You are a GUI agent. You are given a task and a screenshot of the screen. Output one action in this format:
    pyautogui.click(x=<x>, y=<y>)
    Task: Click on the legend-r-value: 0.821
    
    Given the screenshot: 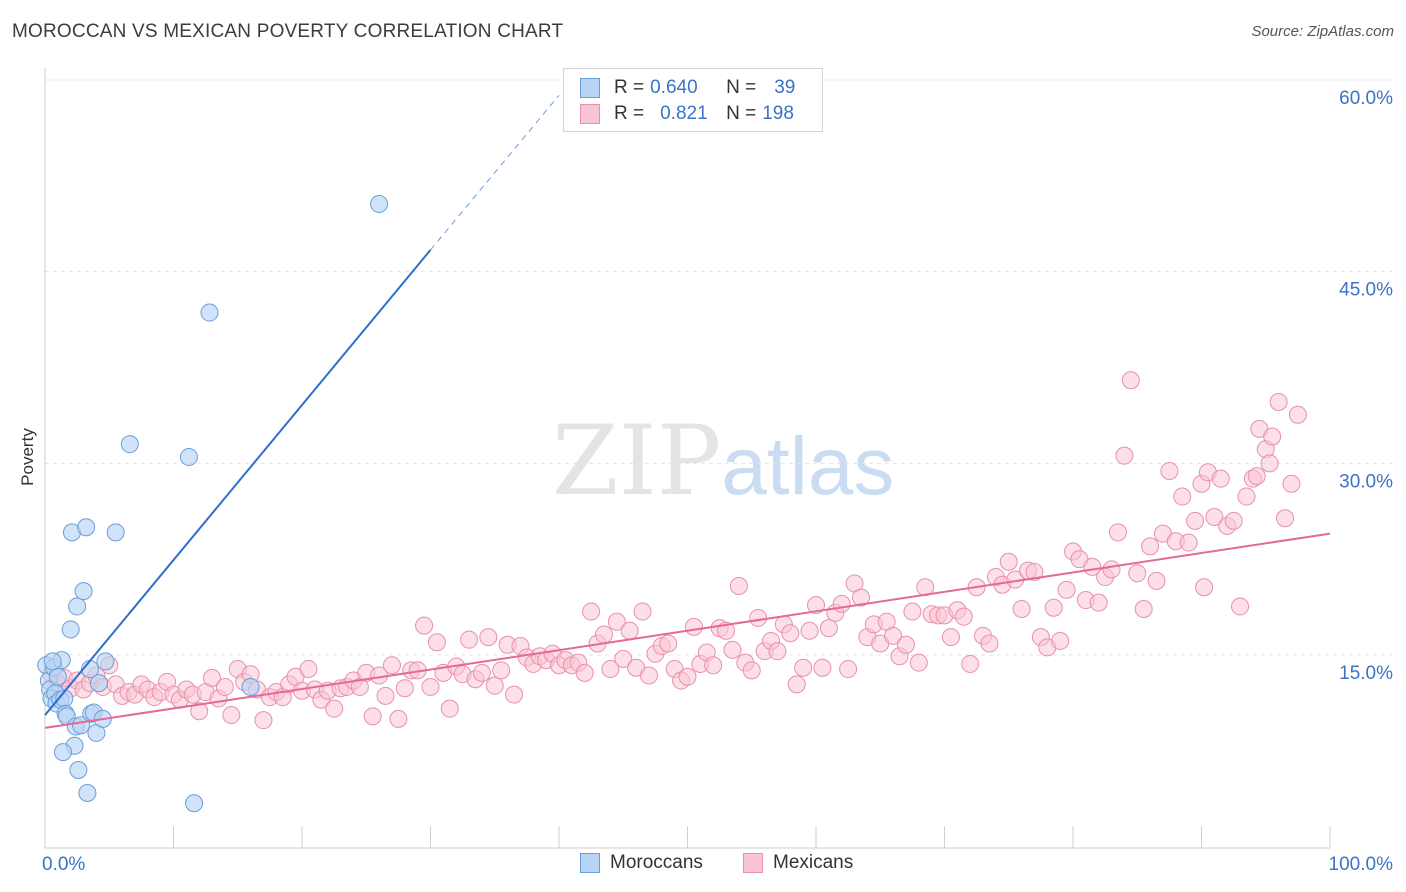 What is the action you would take?
    pyautogui.click(x=684, y=113)
    